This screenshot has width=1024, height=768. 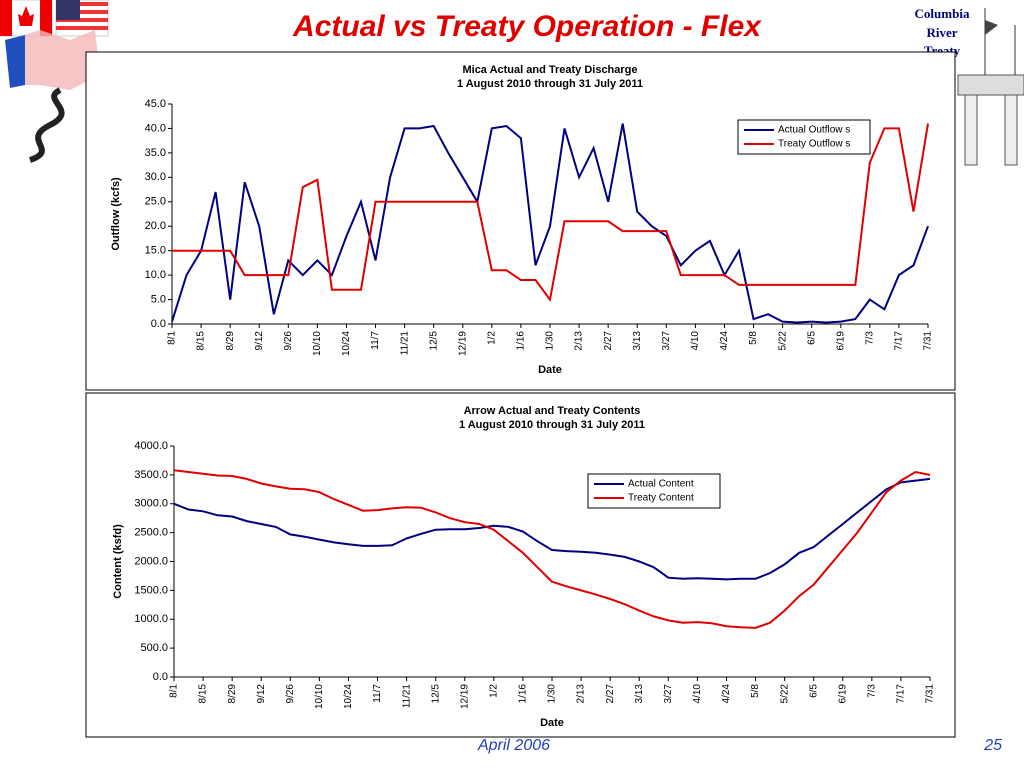 I want to click on y-tick-label: 30.0, so click(x=155, y=177).